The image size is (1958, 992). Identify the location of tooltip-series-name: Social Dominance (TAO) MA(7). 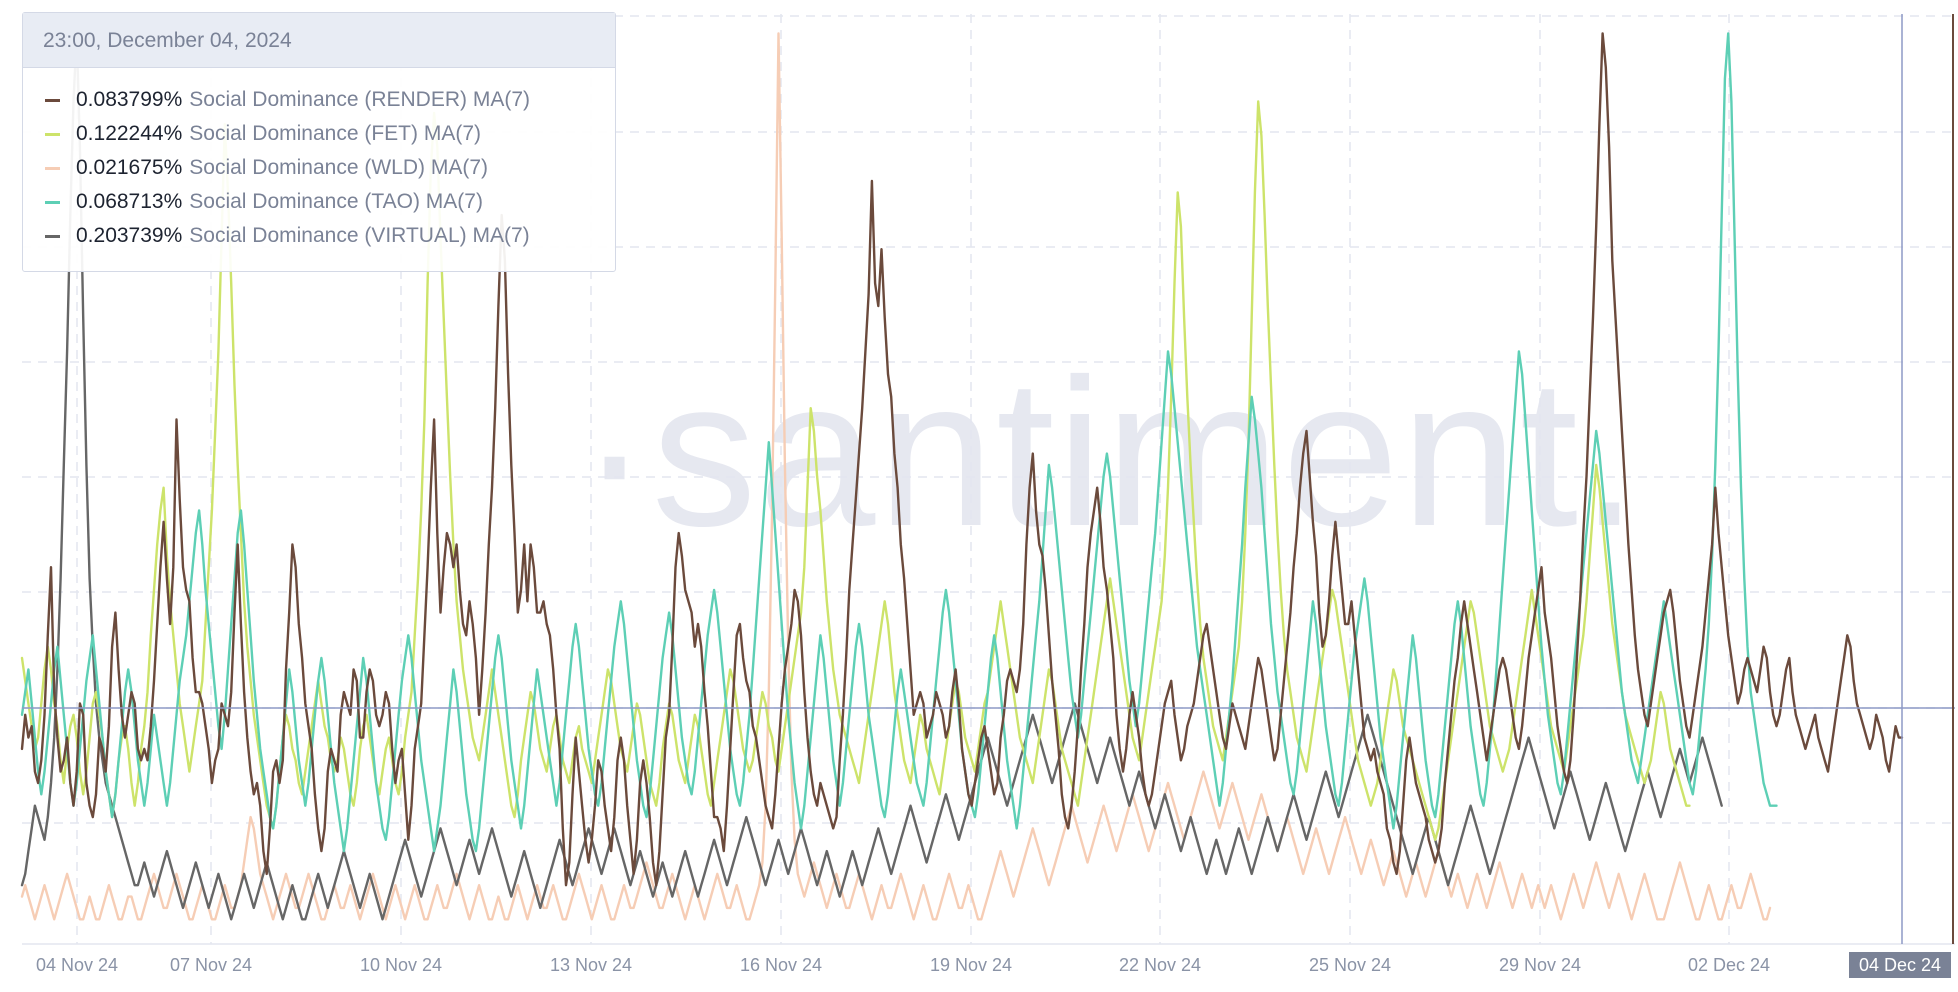
(336, 201).